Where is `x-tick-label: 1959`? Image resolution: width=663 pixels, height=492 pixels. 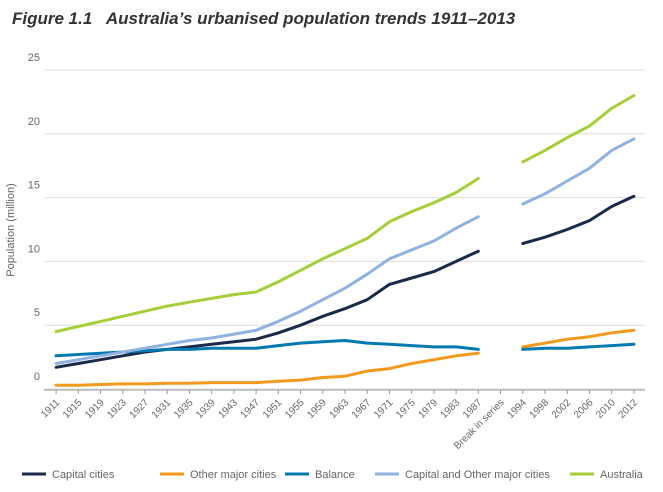
x-tick-label: 1959 is located at coordinates (317, 409).